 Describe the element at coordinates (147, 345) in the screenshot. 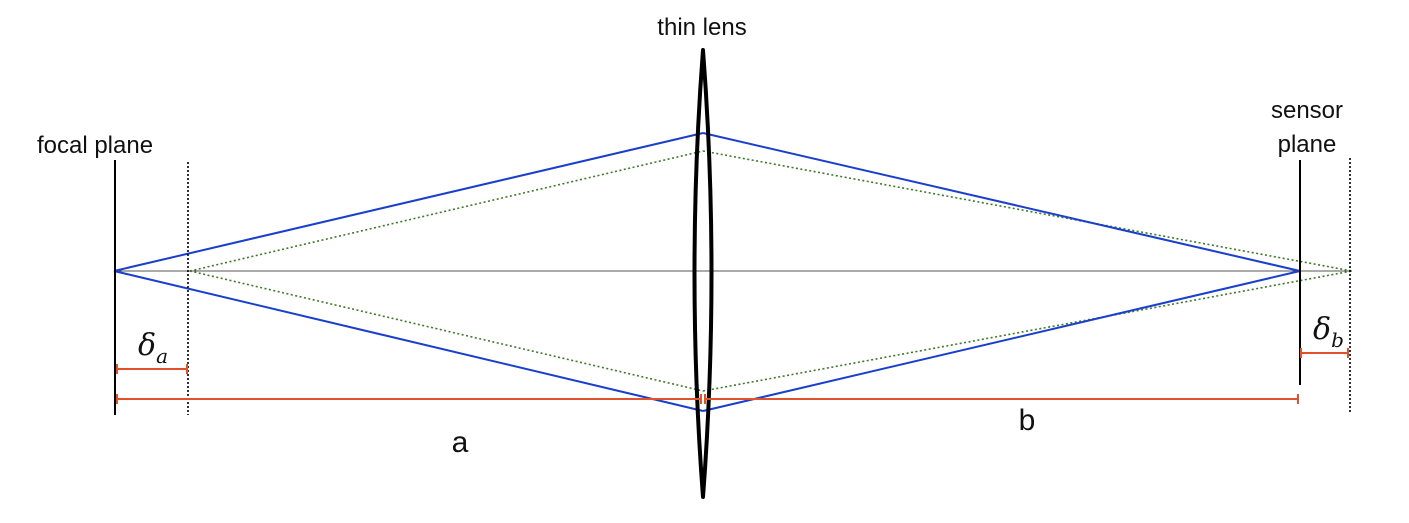

I see `delta-a-symbol: δ` at that location.